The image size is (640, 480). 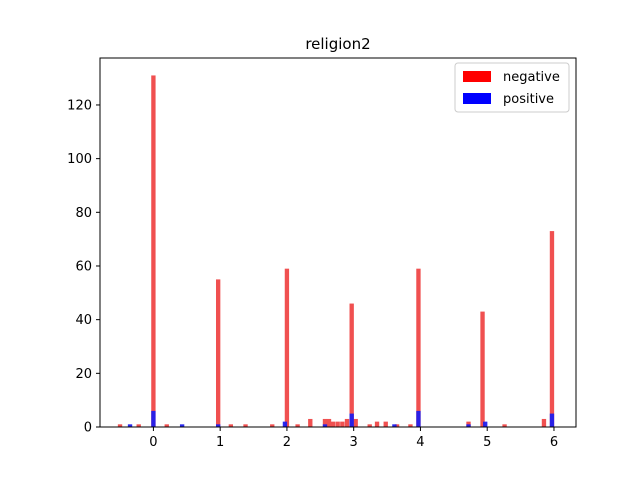 I want to click on legend-label-positive: positive, so click(x=528, y=99).